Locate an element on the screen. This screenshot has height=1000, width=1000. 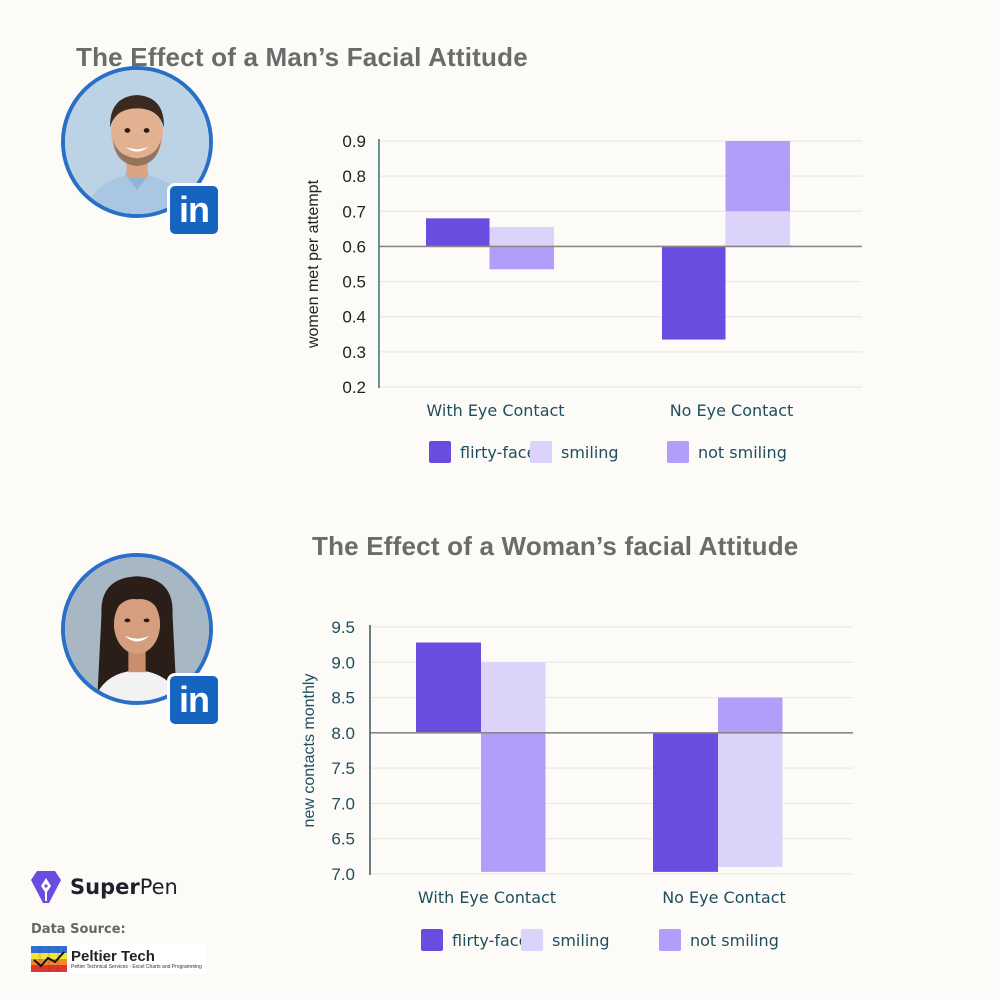
y-tick-label: 0.6 is located at coordinates (354, 246).